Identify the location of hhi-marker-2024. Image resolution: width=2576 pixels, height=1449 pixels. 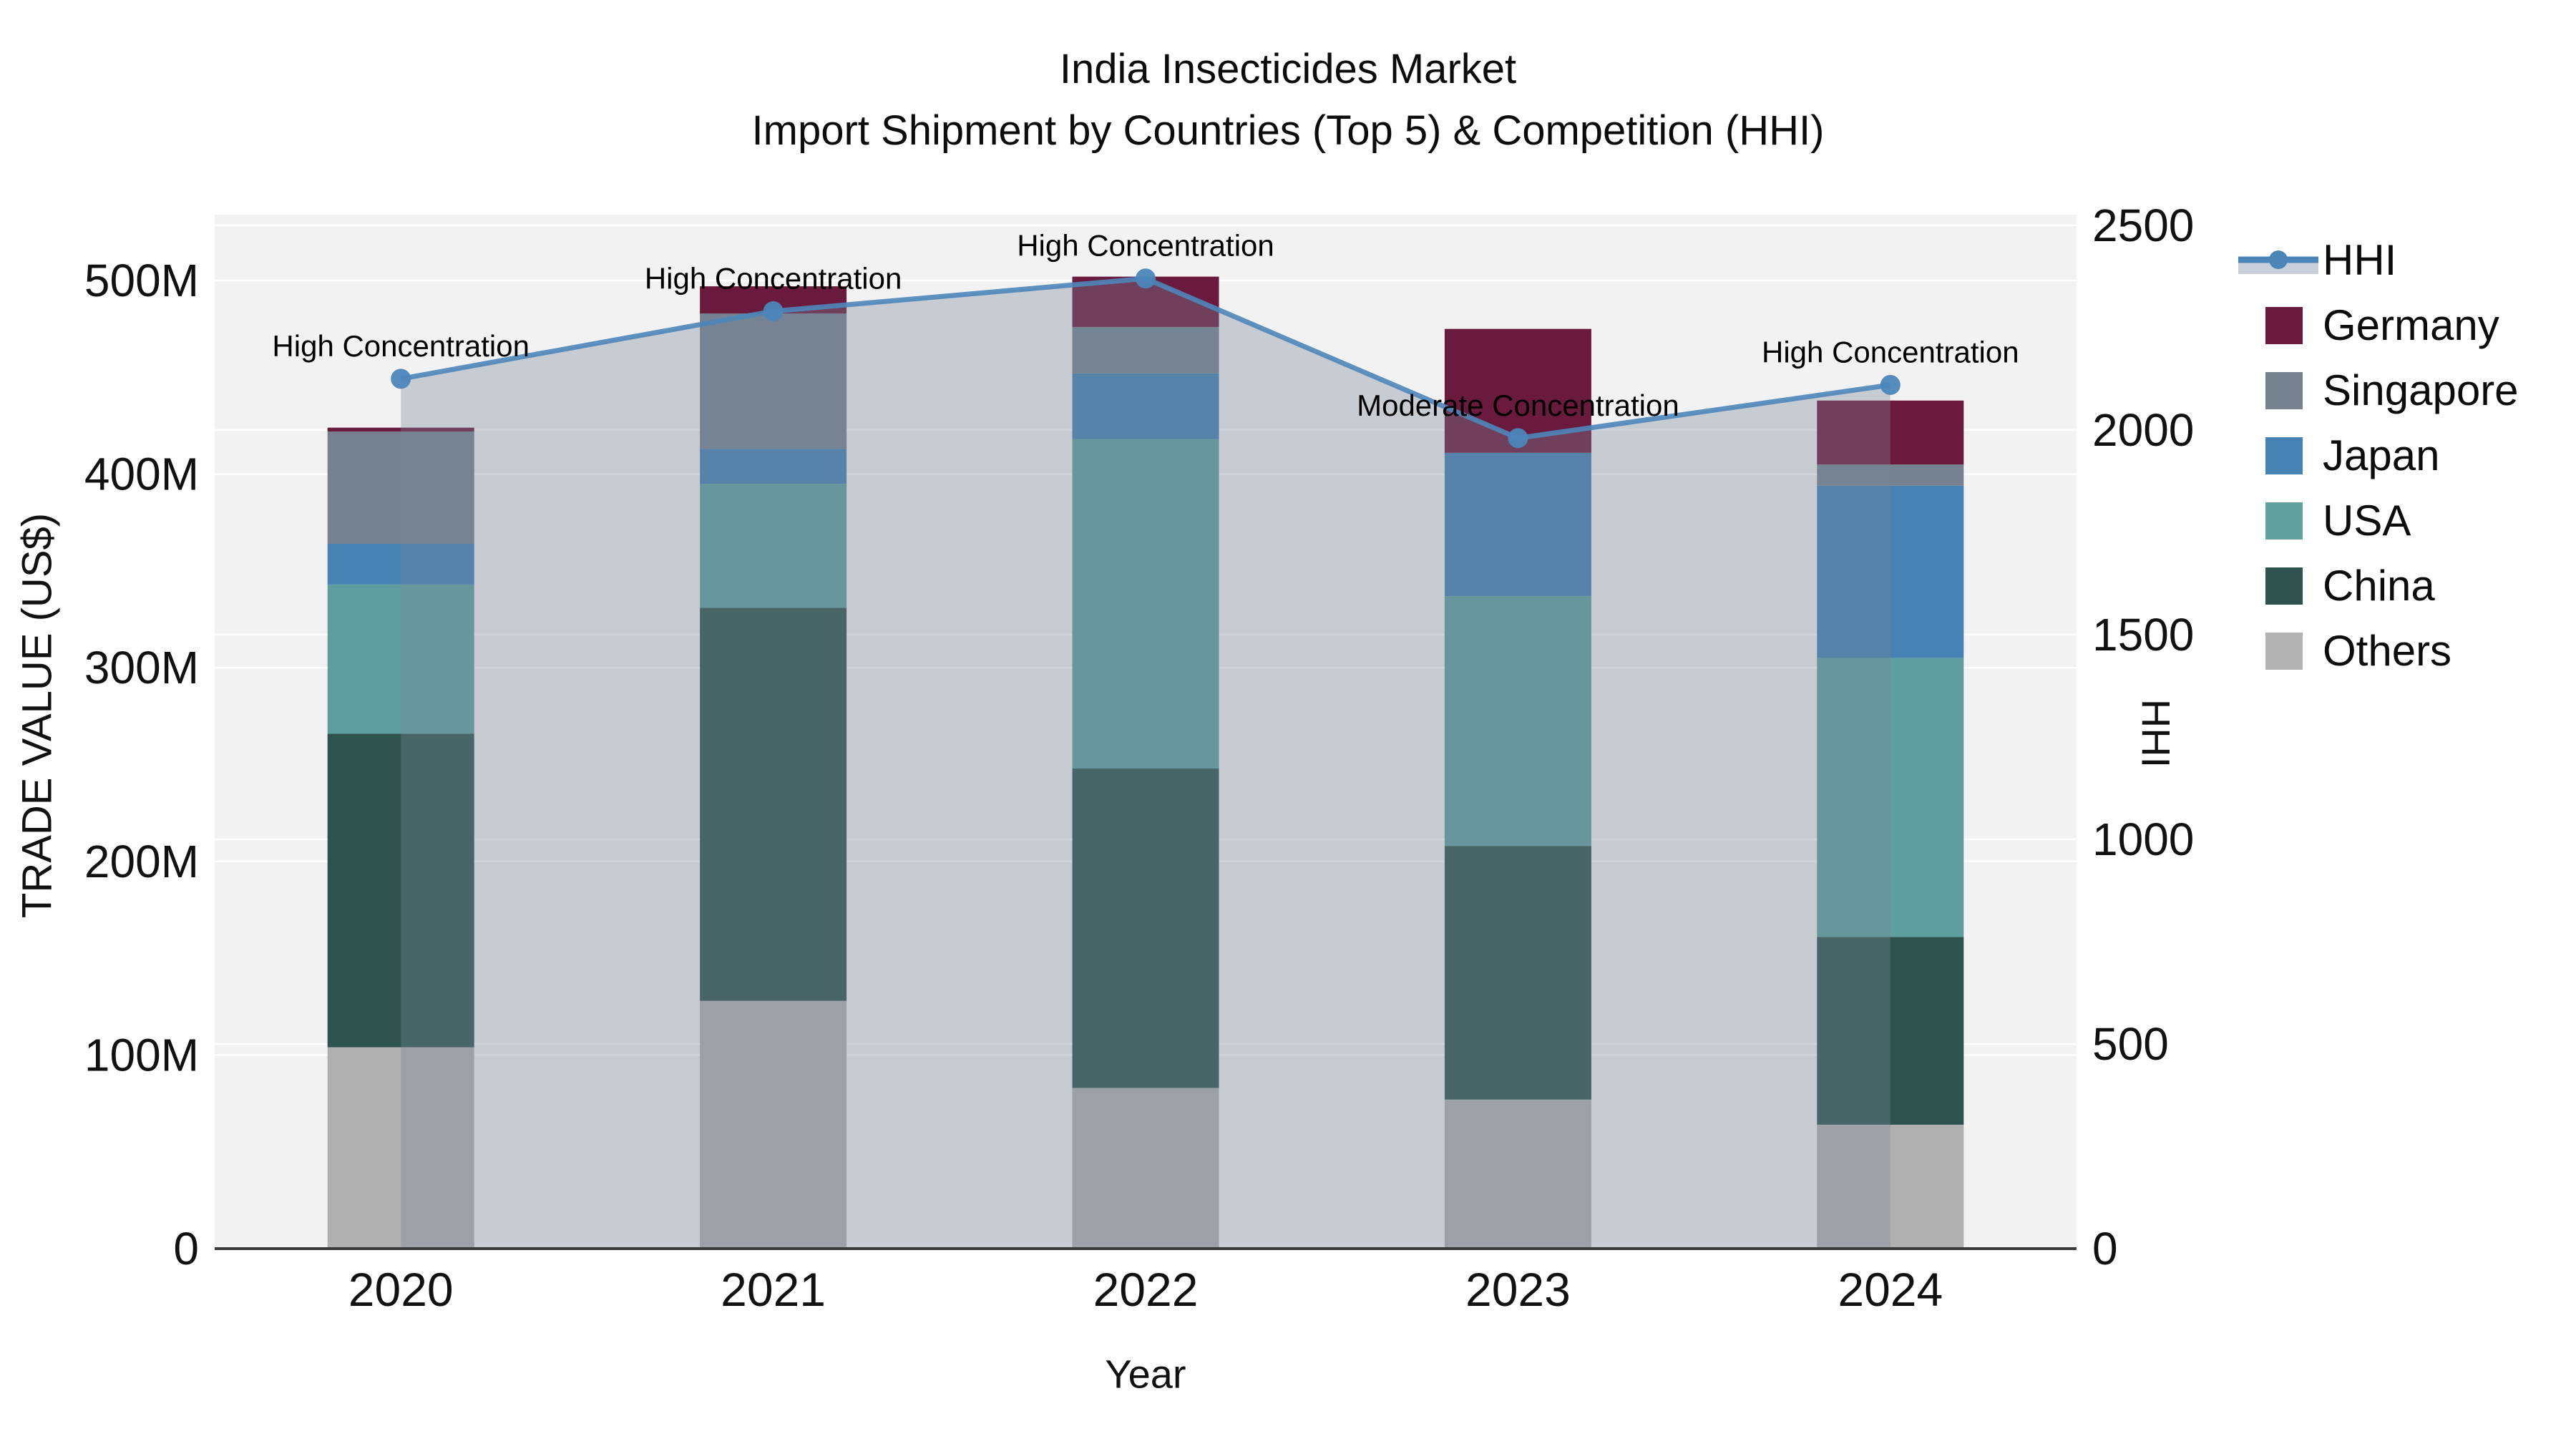
(1890, 384).